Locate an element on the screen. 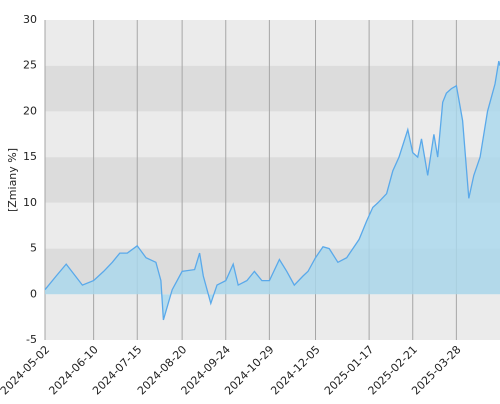 The height and width of the screenshot is (404, 500). y-axis-title: [Zmiany %] is located at coordinates (12, 180).